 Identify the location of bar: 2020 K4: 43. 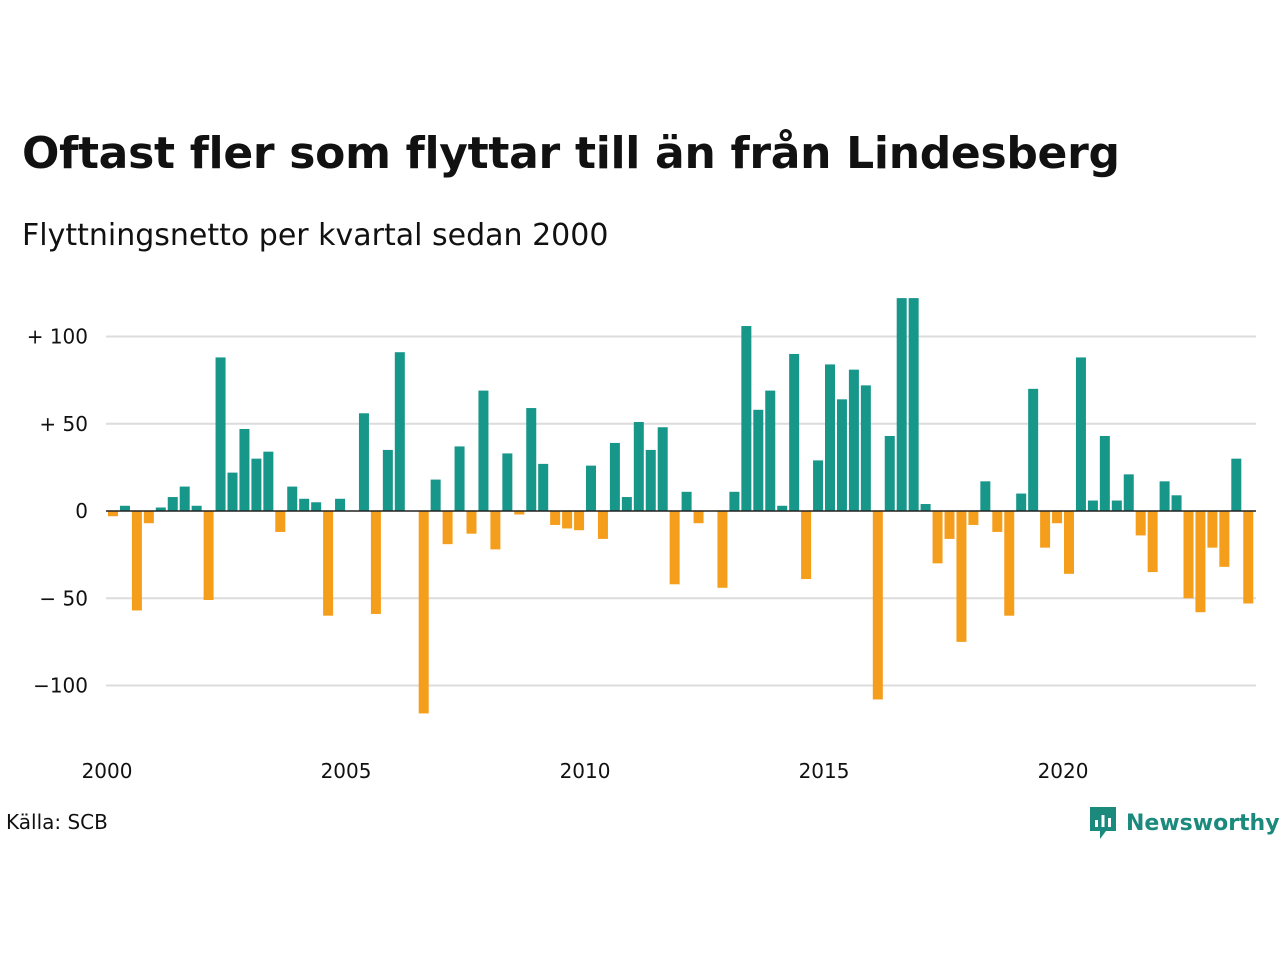
(1104, 473).